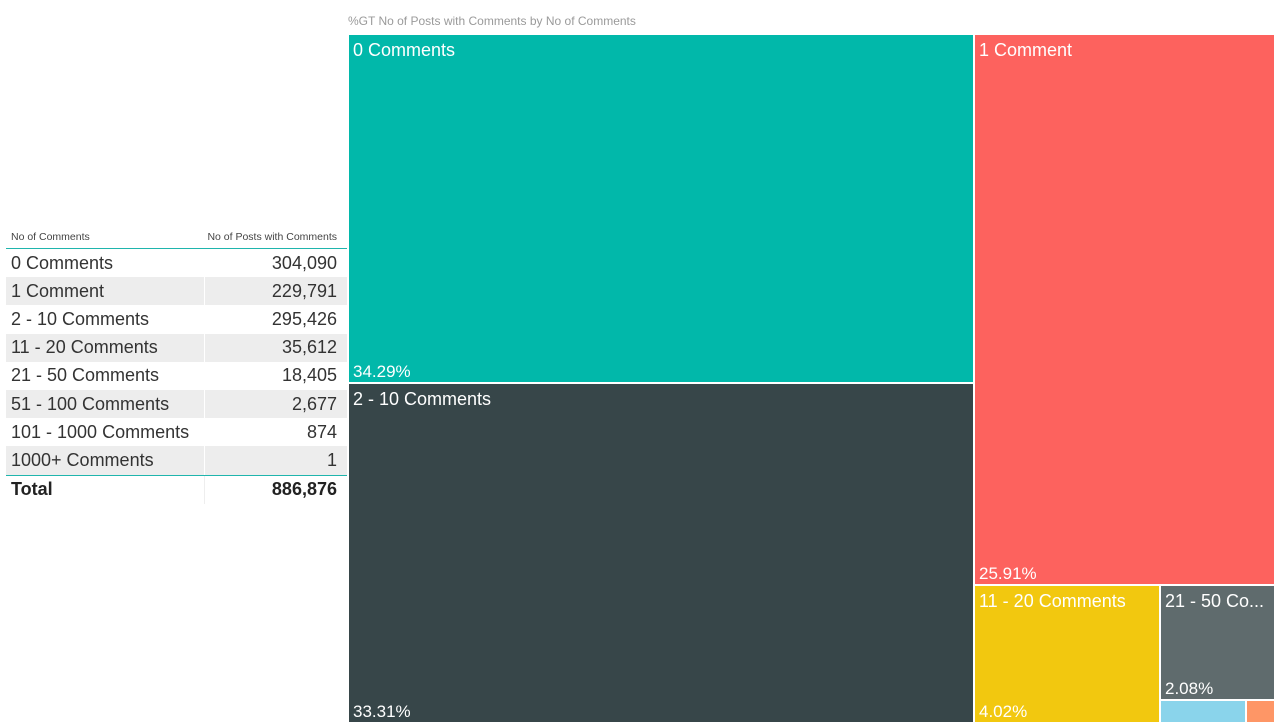 The image size is (1280, 728). I want to click on table-row: 101 - 1000 Comments 874, so click(176, 432).